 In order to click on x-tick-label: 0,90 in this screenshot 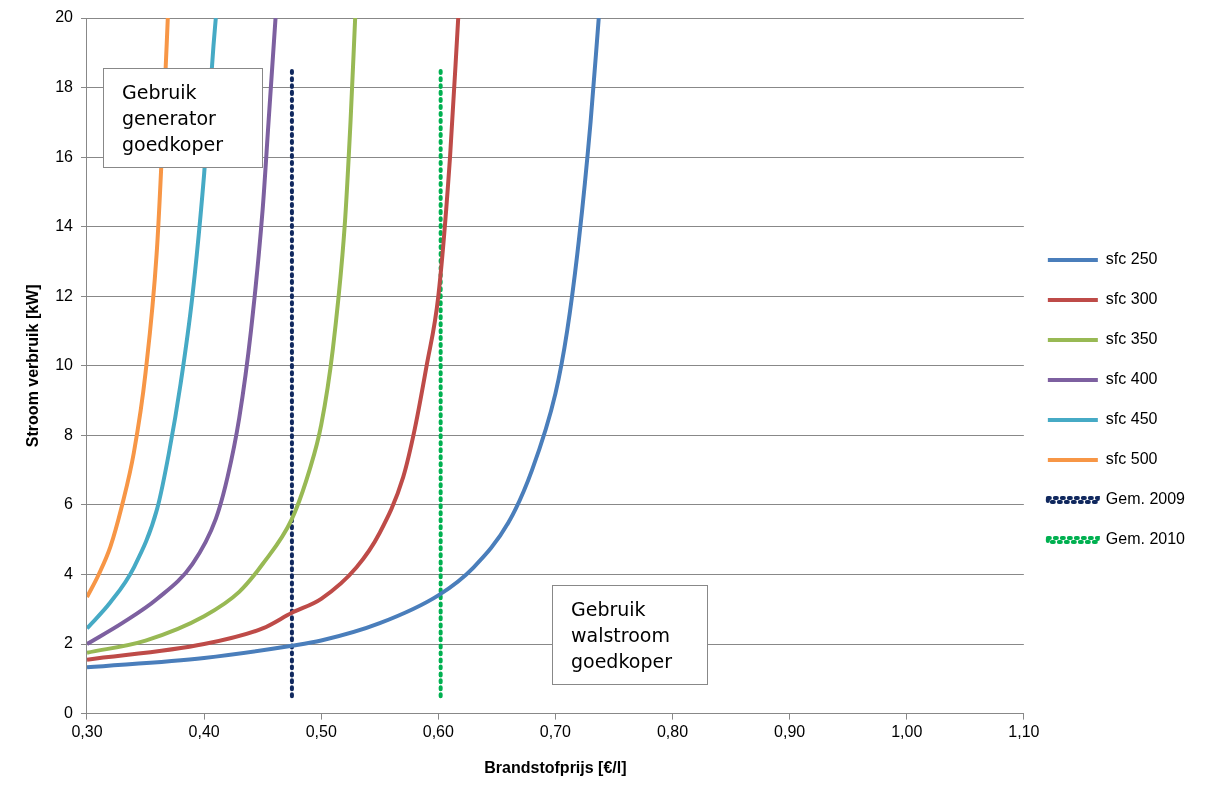, I will do `click(790, 731)`.